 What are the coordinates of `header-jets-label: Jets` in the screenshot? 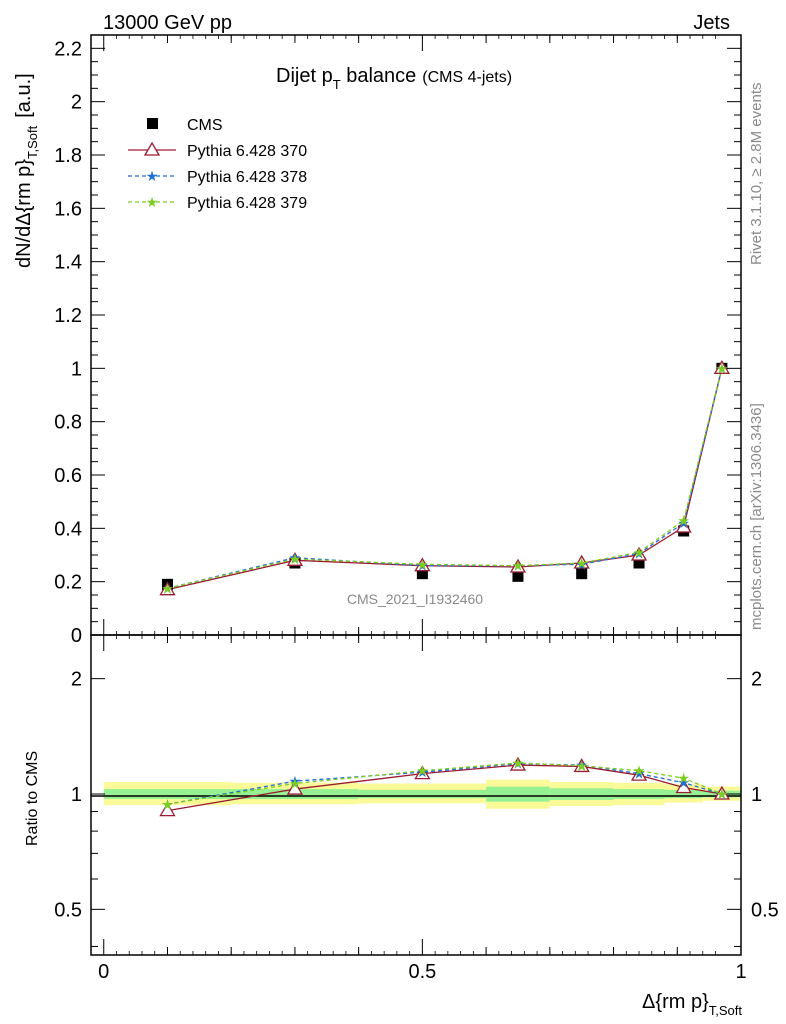 It's located at (711, 23).